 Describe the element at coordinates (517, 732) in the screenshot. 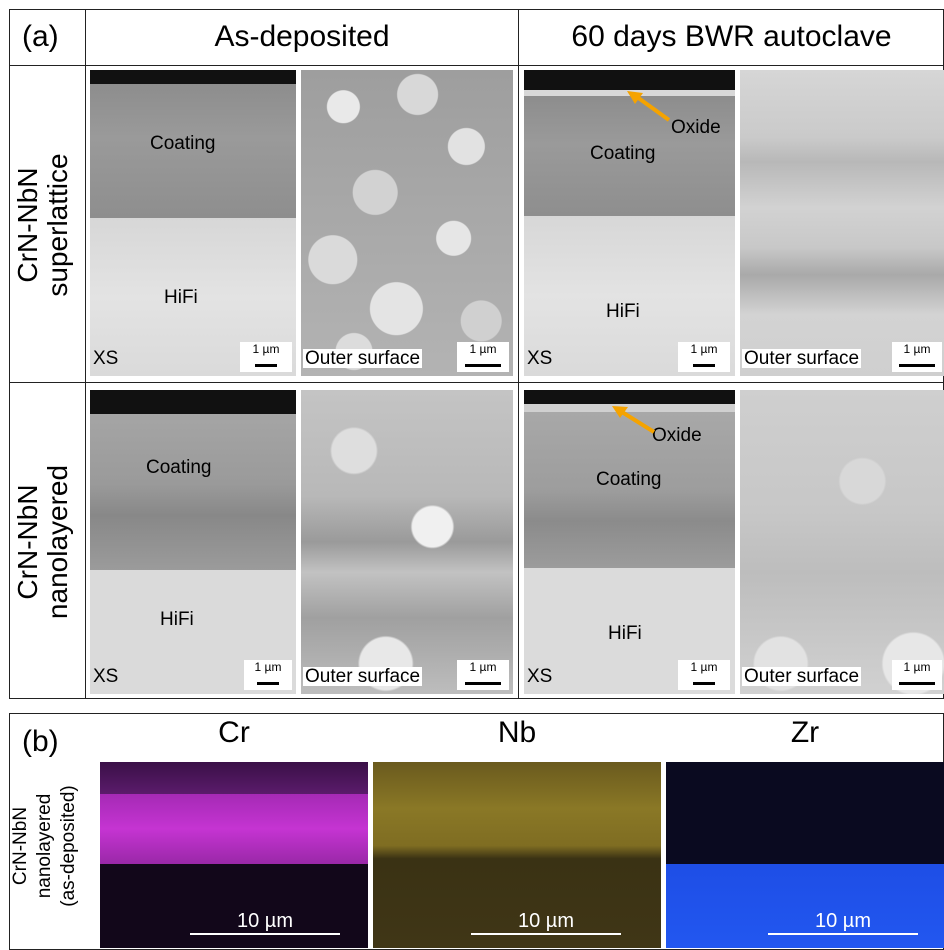

I see `element-title-nb: Nb` at that location.